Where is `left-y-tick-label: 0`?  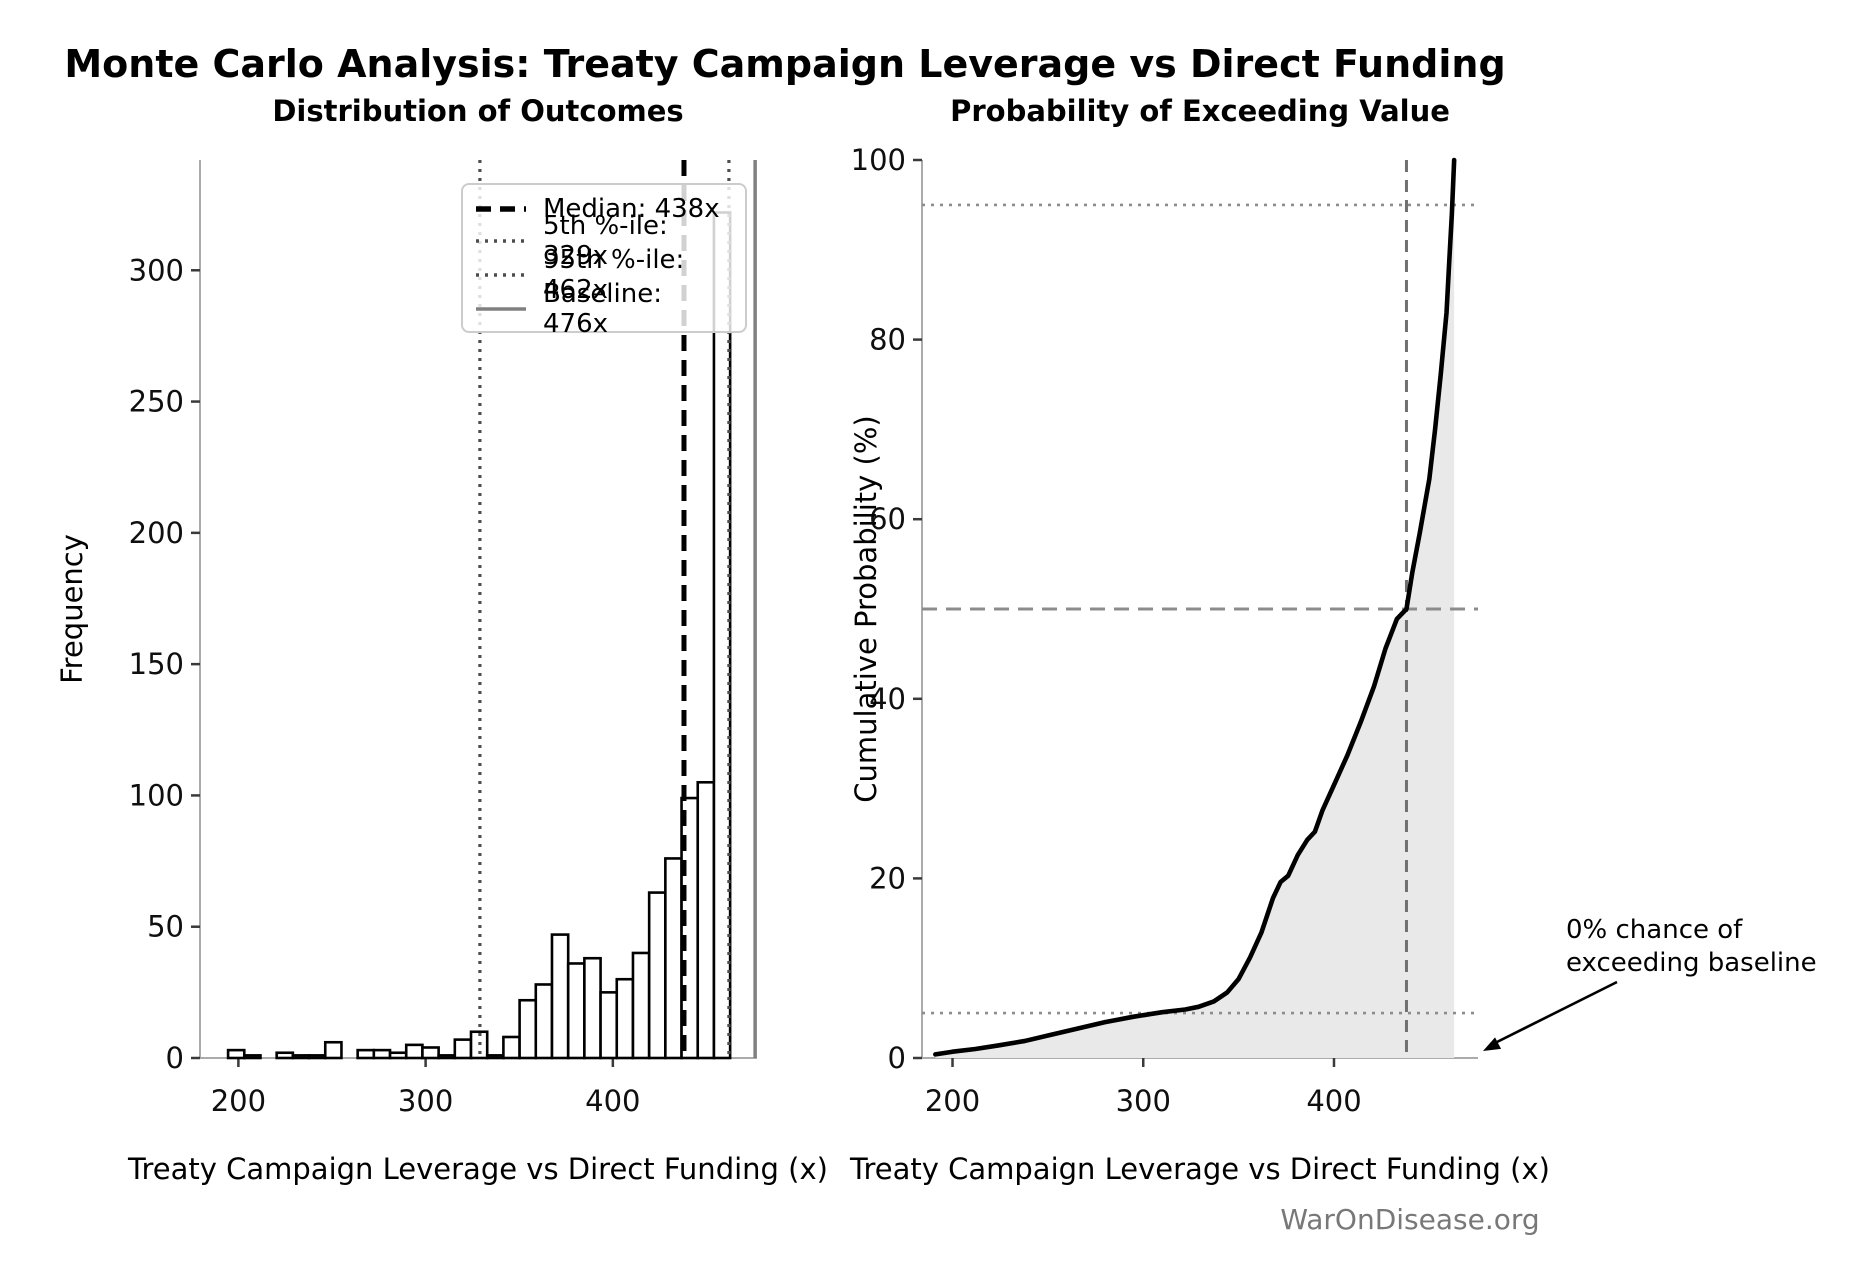
left-y-tick-label: 0 is located at coordinates (175, 1058).